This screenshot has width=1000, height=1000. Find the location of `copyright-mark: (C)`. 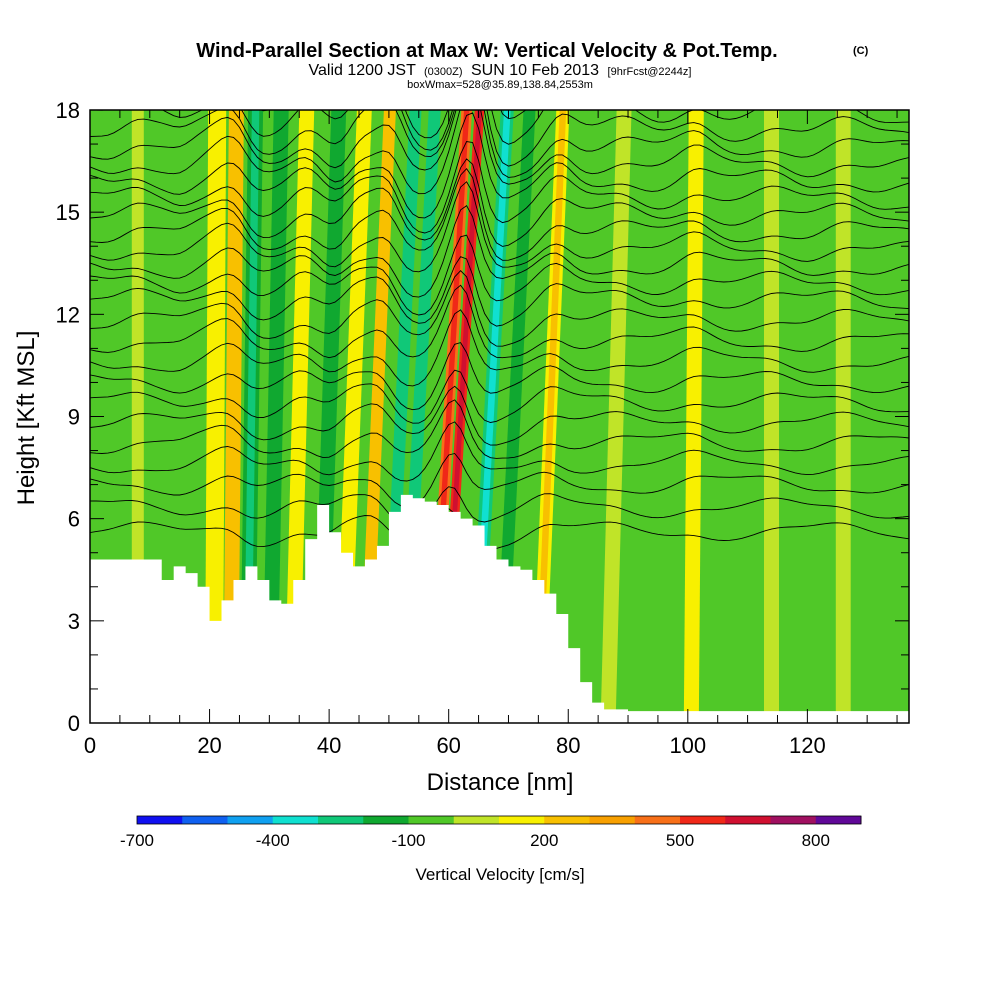

copyright-mark: (C) is located at coordinates (861, 51).